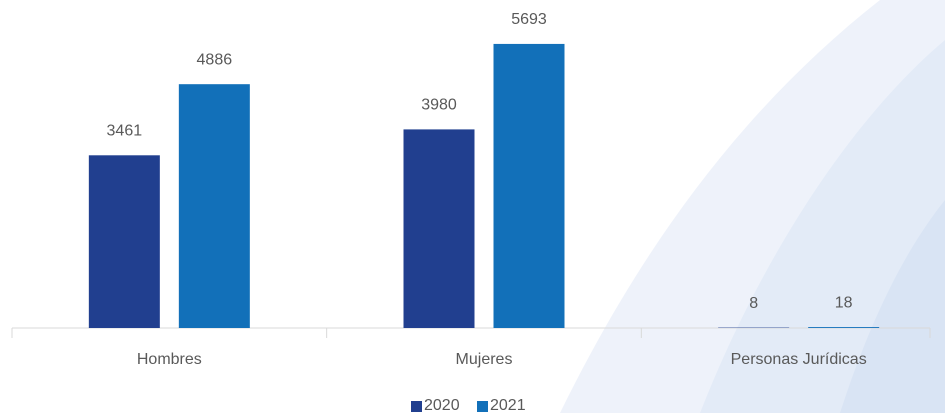  I want to click on x-tick-label: Personas Jurídicas, so click(799, 359).